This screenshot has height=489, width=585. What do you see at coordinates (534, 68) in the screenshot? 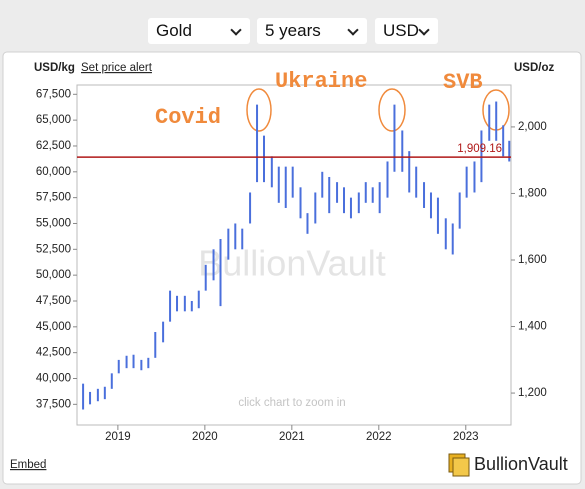
I see `y2-axis-label: USD/oz` at bounding box center [534, 68].